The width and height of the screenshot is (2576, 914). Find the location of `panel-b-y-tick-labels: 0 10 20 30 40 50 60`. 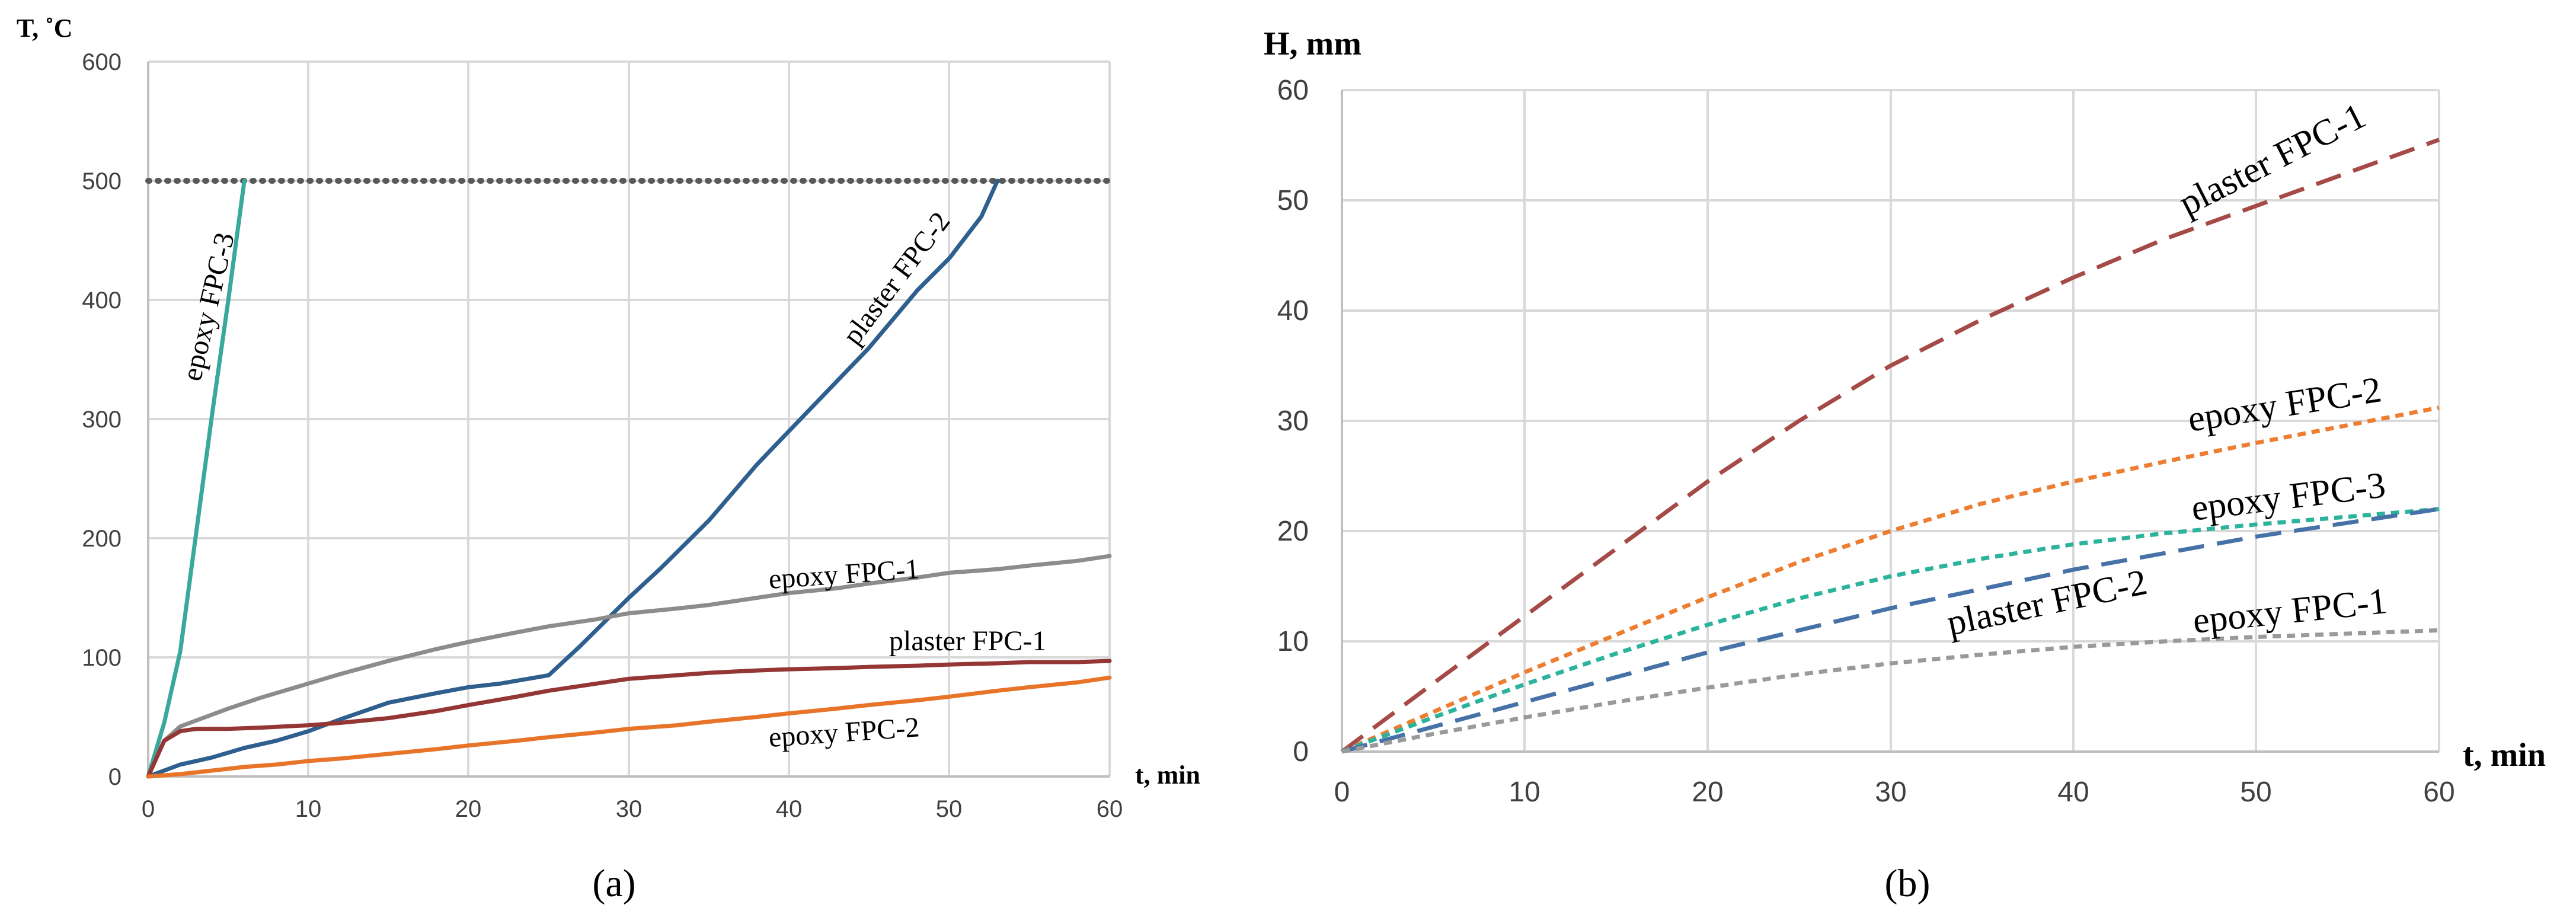

panel-b-y-tick-labels: 0 10 20 30 40 50 60 is located at coordinates (1293, 422).